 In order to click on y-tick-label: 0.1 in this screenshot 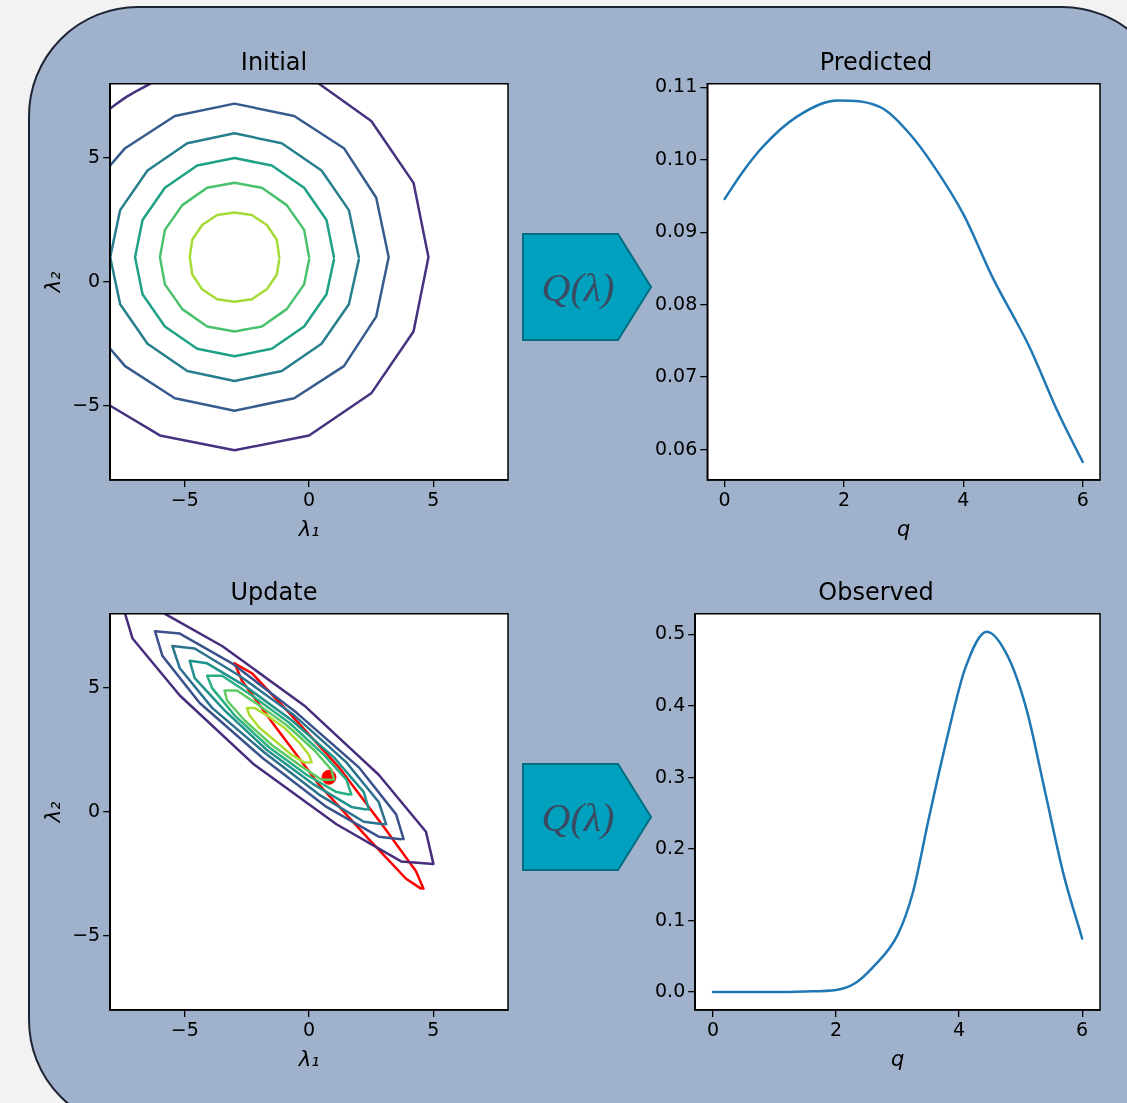, I will do `click(670, 918)`.